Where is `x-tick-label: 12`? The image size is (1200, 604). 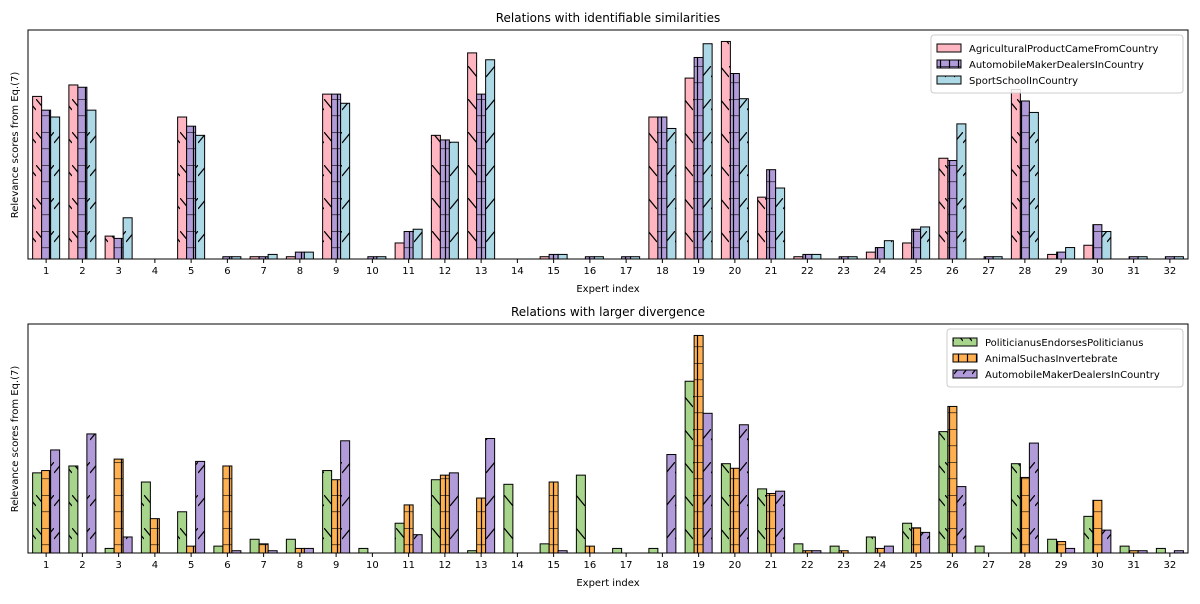 x-tick-label: 12 is located at coordinates (445, 271).